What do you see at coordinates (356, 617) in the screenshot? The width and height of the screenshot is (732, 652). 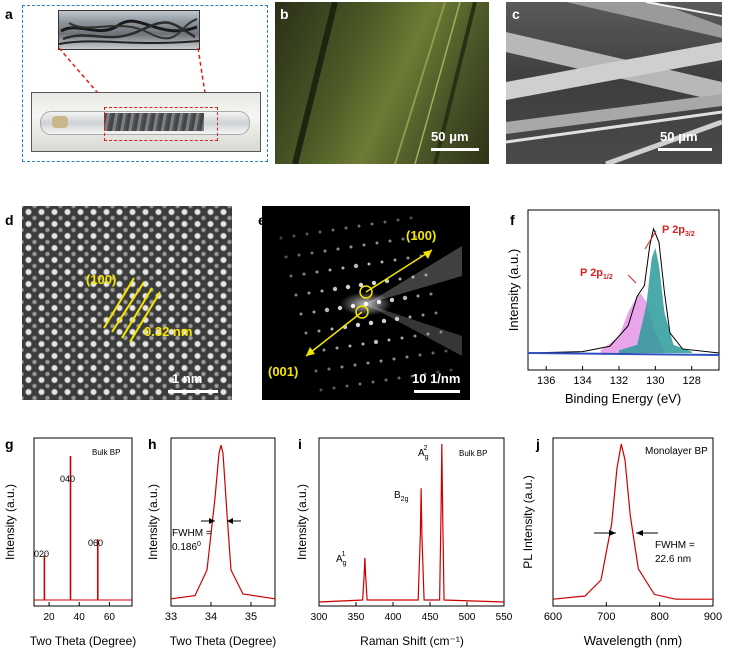 I see `x-tick-label: 350` at bounding box center [356, 617].